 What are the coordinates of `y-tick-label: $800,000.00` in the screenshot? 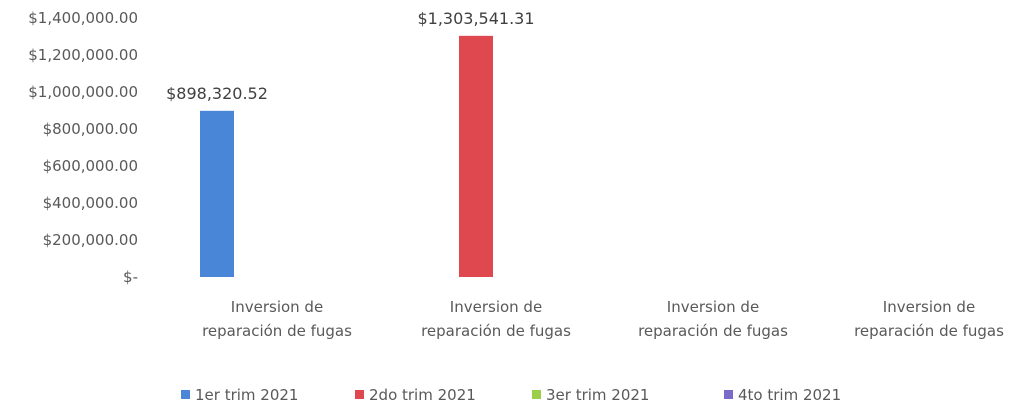 It's located at (90, 129).